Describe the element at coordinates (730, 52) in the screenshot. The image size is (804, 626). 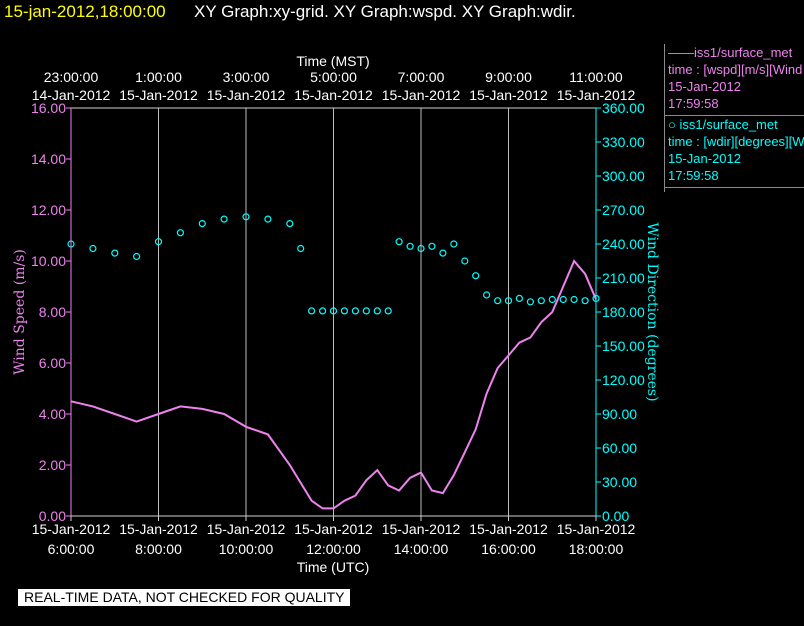
I see `legend-wspd-source: ——iss1/surface_met` at that location.